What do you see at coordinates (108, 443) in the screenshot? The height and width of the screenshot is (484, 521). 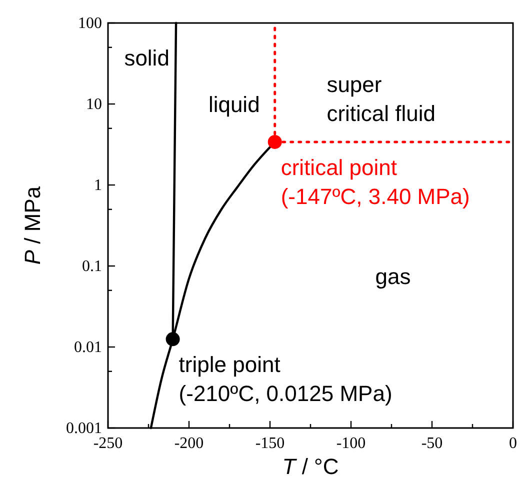 I see `x-tick-label: -250` at bounding box center [108, 443].